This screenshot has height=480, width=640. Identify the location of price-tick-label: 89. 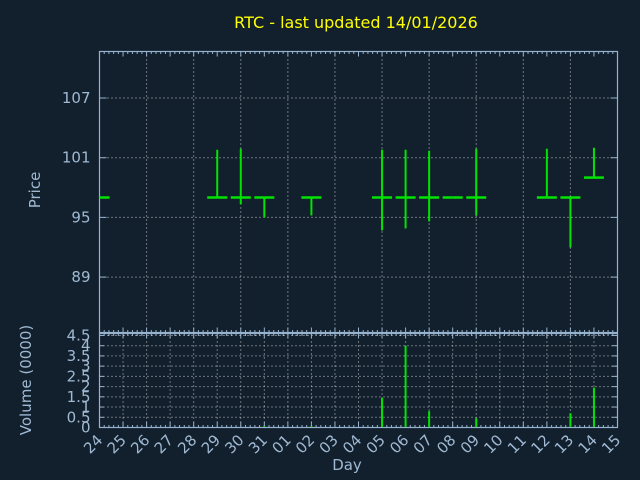
(80, 277).